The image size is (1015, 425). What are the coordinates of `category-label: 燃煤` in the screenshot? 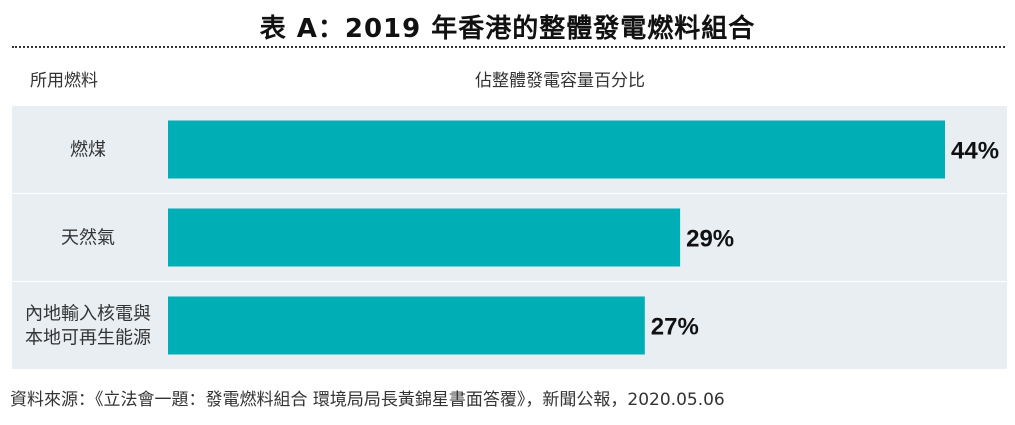 It's located at (88, 150).